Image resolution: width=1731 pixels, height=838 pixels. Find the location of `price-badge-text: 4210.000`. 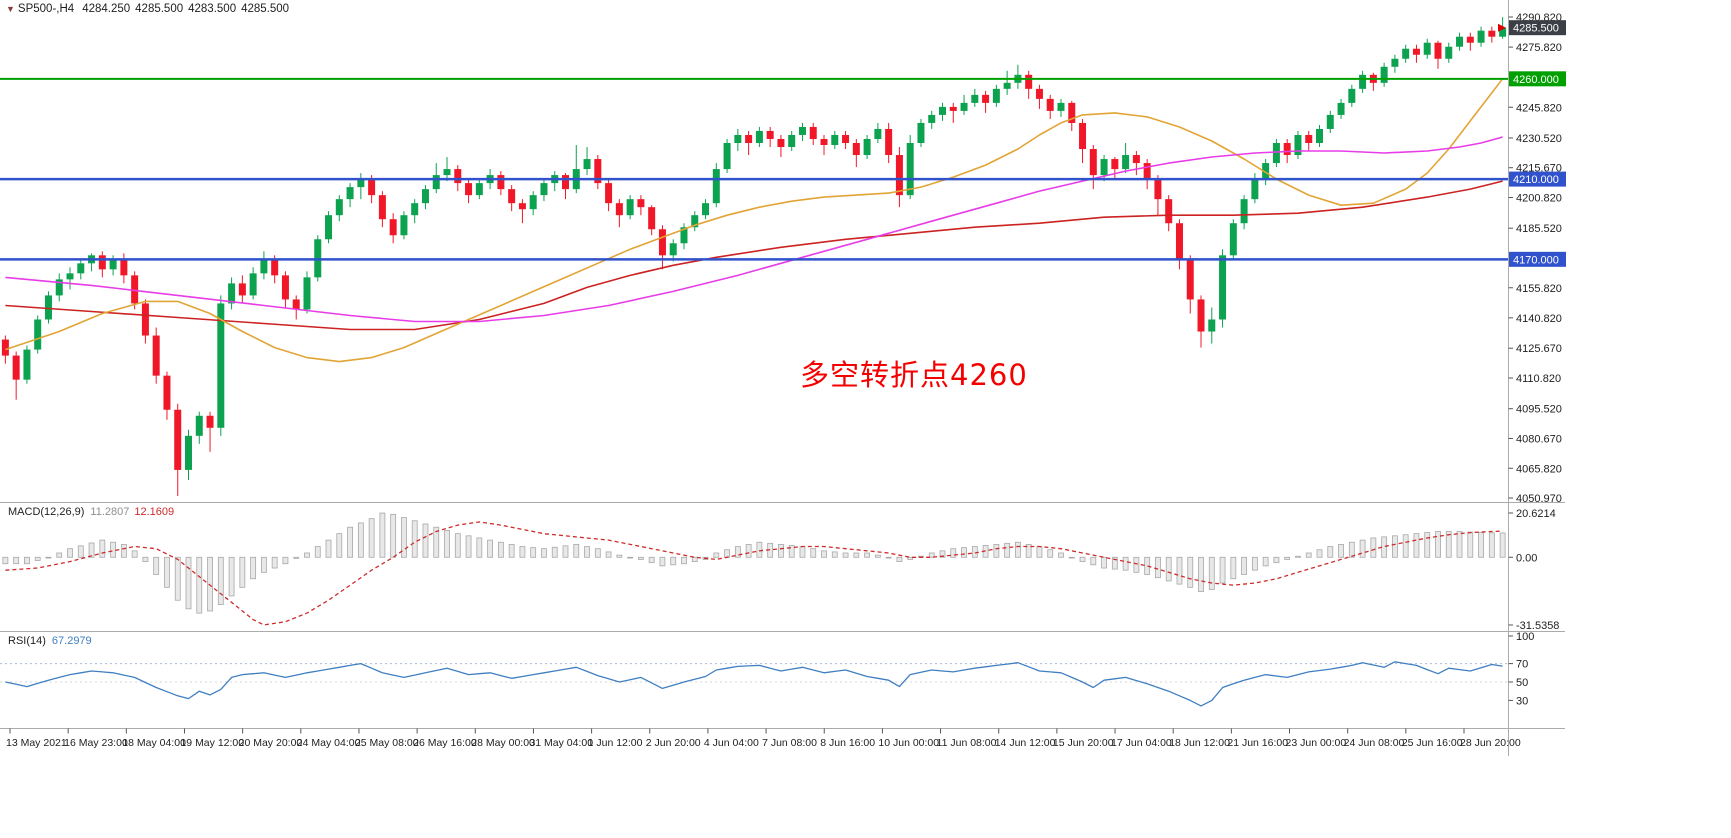

price-badge-text: 4210.000 is located at coordinates (1536, 180).